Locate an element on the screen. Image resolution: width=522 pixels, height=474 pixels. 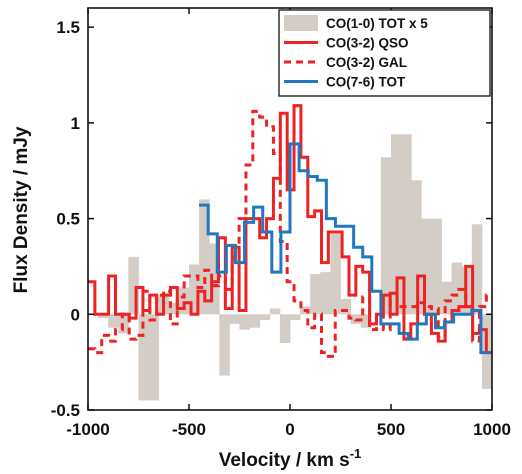
legend-label-co-3-2-gal: CO(3-2) GAL is located at coordinates (366, 62).